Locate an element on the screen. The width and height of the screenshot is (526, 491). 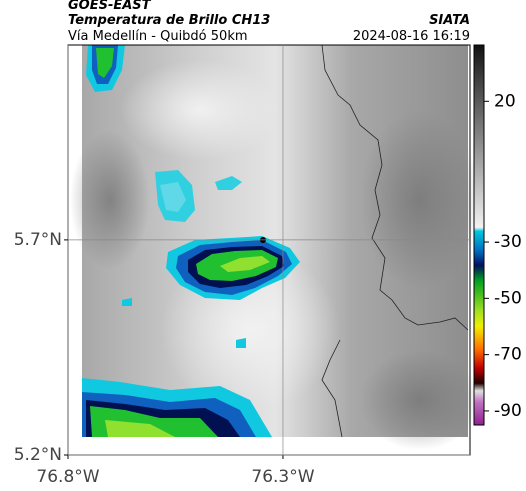
colorbar-tick-label: -90 is located at coordinates (508, 411).